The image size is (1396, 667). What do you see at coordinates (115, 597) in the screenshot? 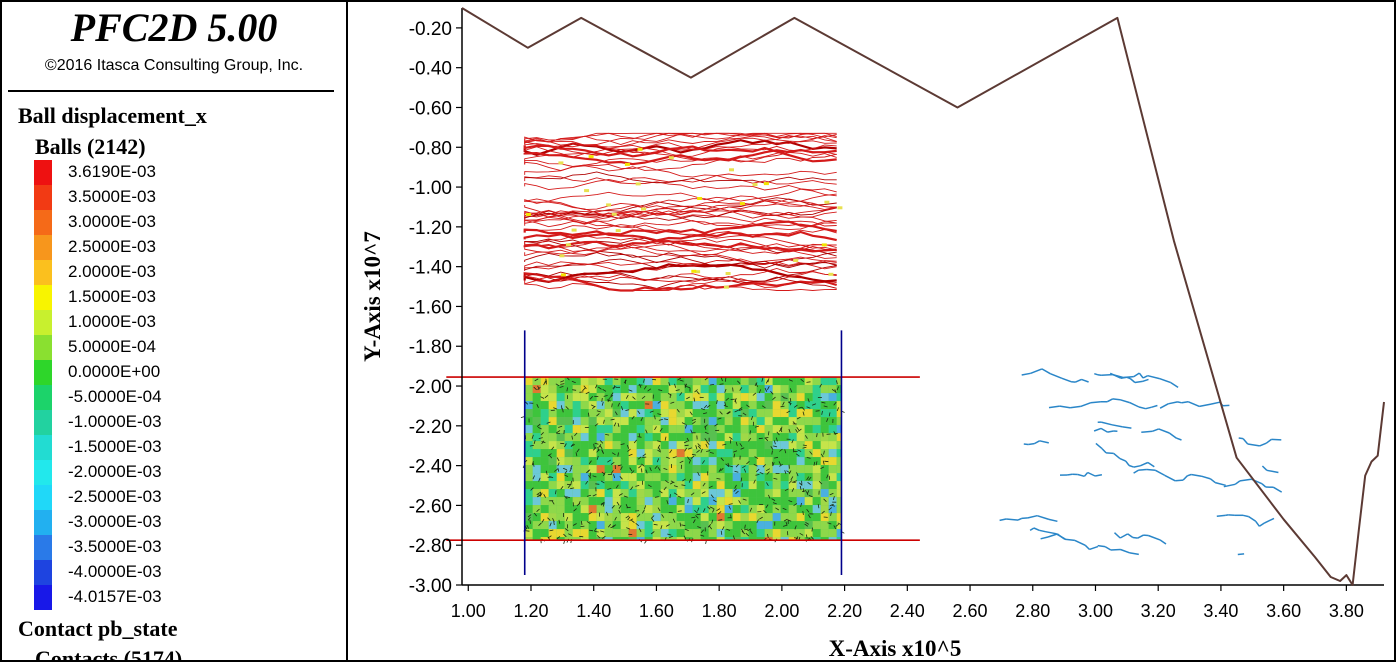
I see `legend-label: -4.0157E-03` at bounding box center [115, 597].